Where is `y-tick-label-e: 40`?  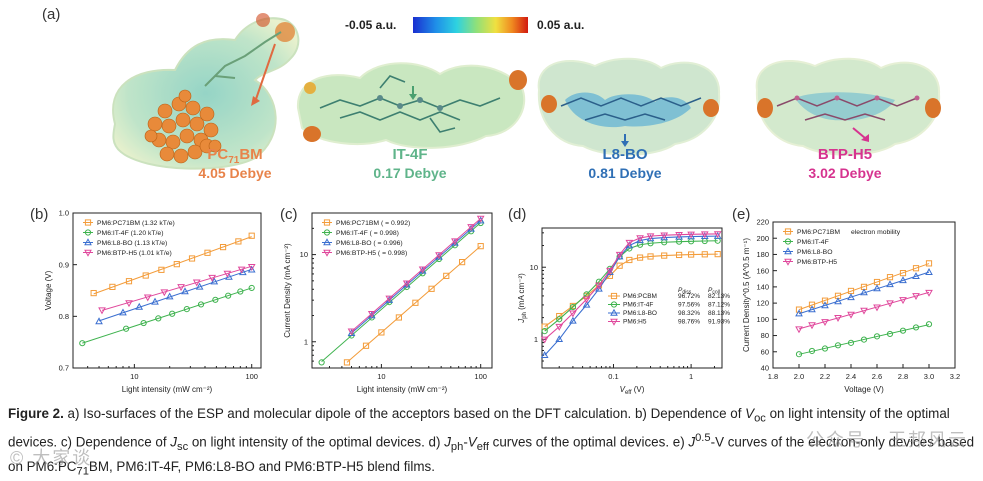 y-tick-label-e: 40 is located at coordinates (765, 368).